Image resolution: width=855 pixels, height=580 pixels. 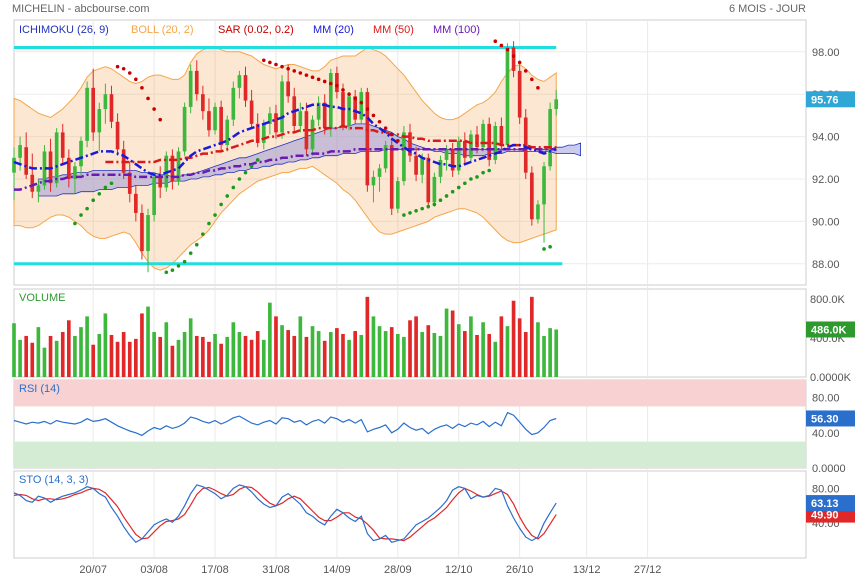 I want to click on rsi-title: RSI (14), so click(x=39, y=389).